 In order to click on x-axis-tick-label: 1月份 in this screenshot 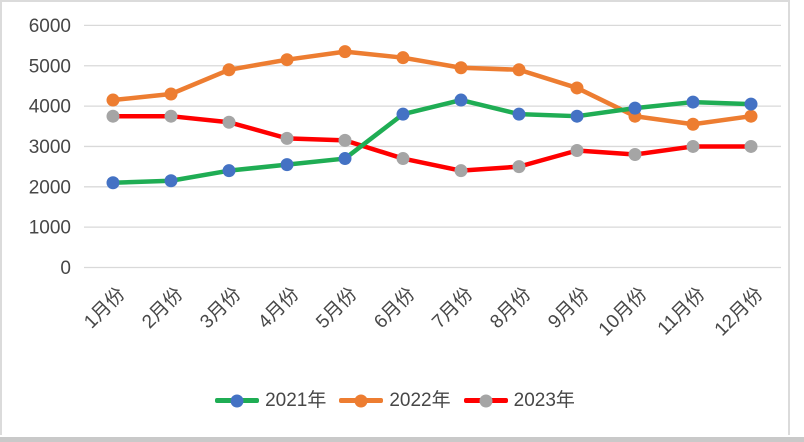, I will do `click(105, 308)`.